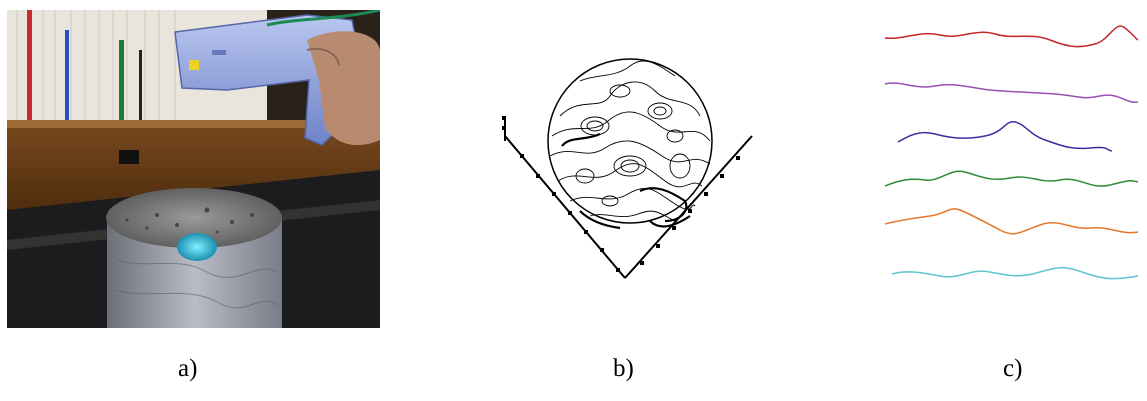 This screenshot has width=1147, height=401. What do you see at coordinates (188, 368) in the screenshot?
I see `caption-a: a)` at bounding box center [188, 368].